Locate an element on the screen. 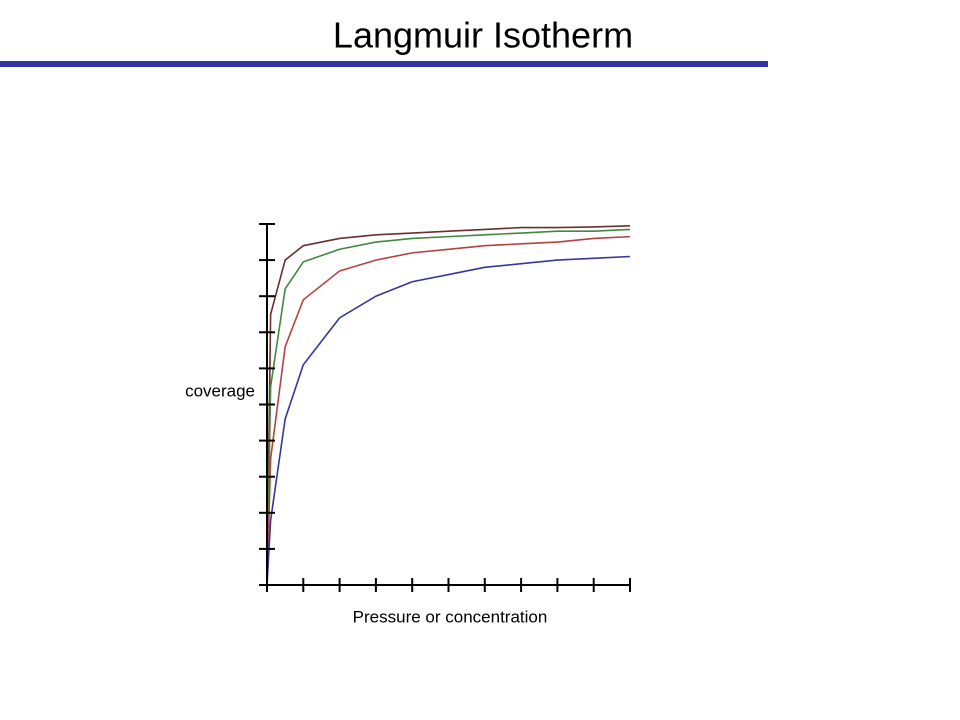  title-rule is located at coordinates (384, 64).